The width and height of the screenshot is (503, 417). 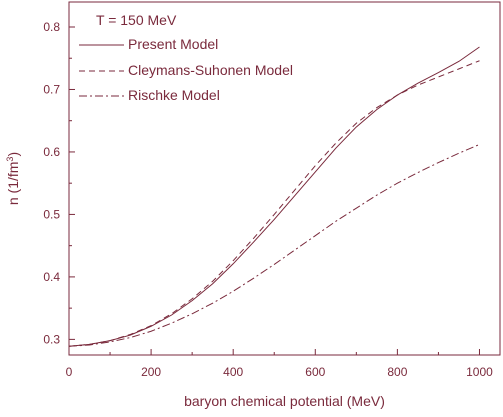 What do you see at coordinates (397, 372) in the screenshot?
I see `x-tick-label: 800` at bounding box center [397, 372].